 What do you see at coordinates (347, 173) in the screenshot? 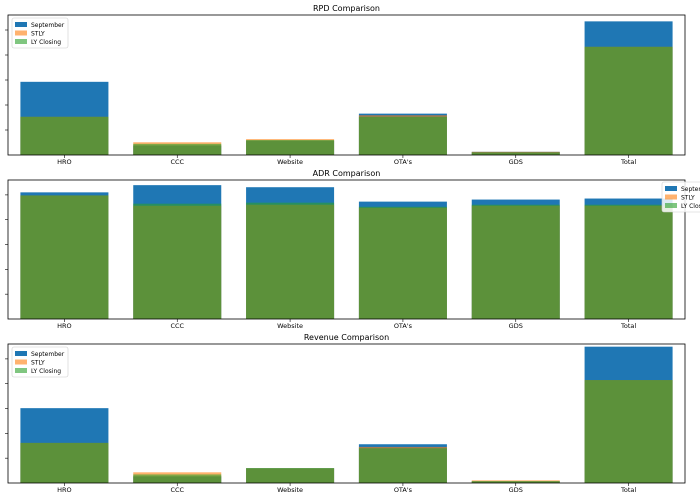
I see `chart-title: ADR Comparison` at bounding box center [347, 173].